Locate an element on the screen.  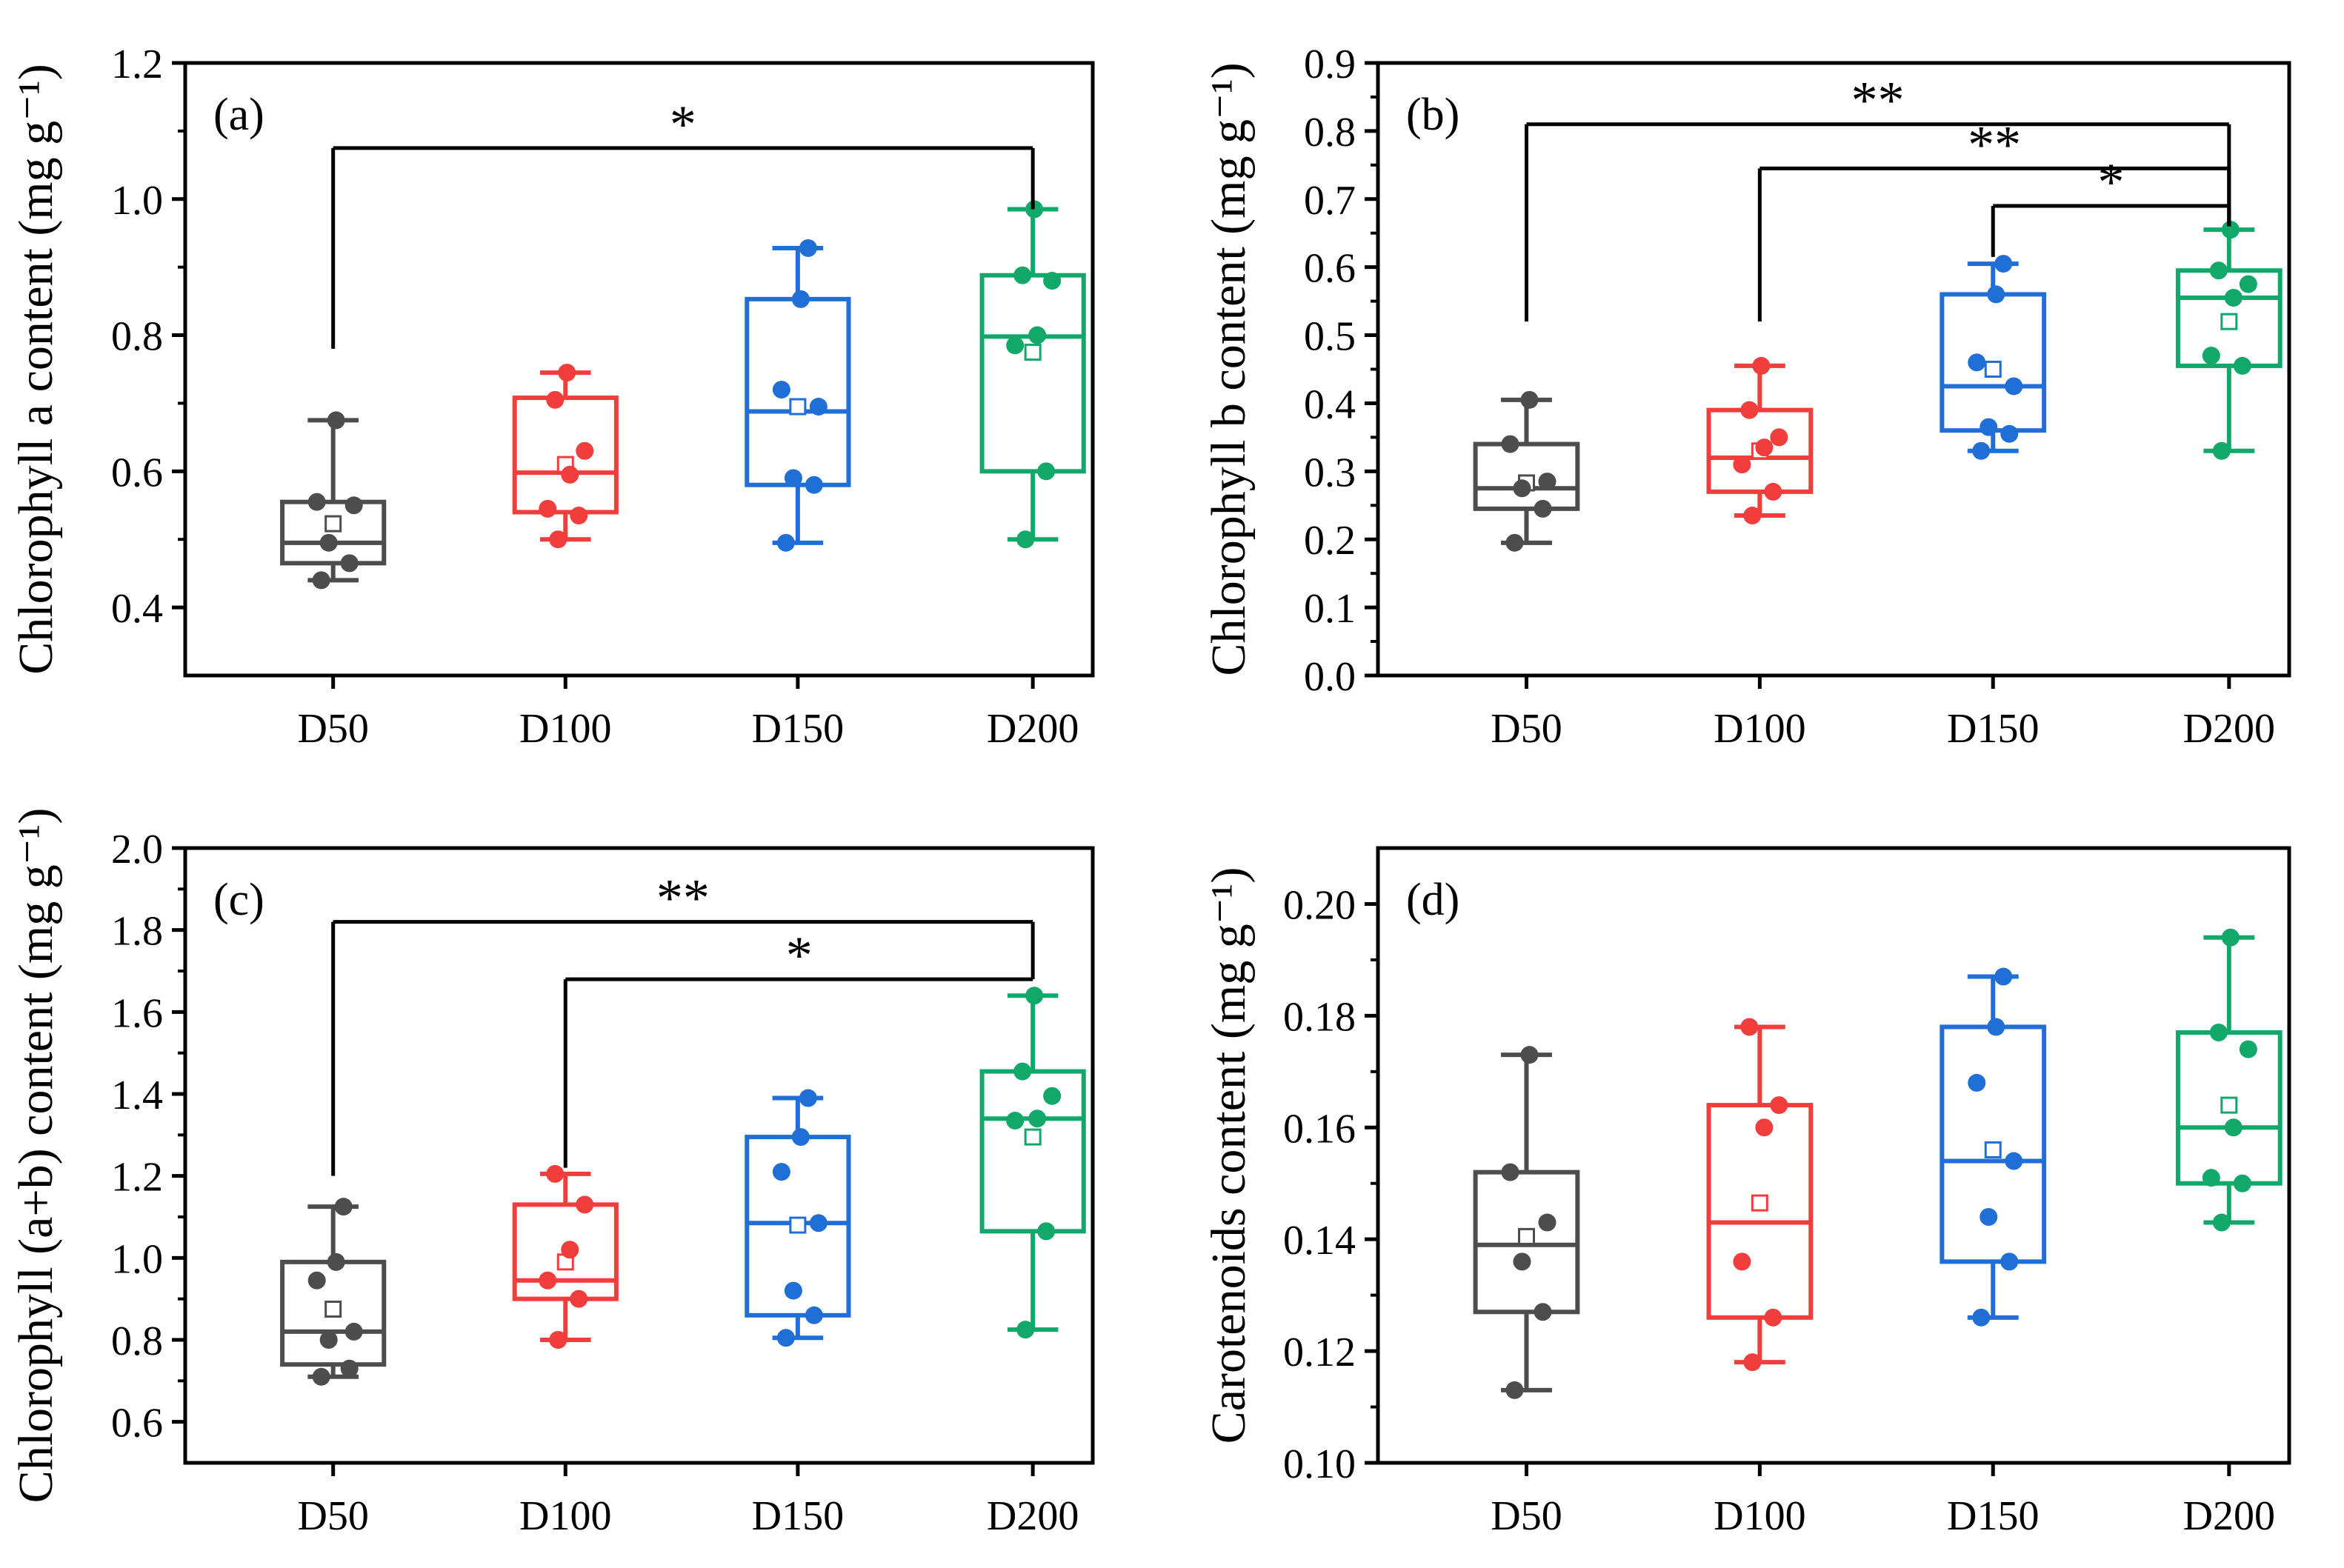
box-D50 is located at coordinates (1526, 471).